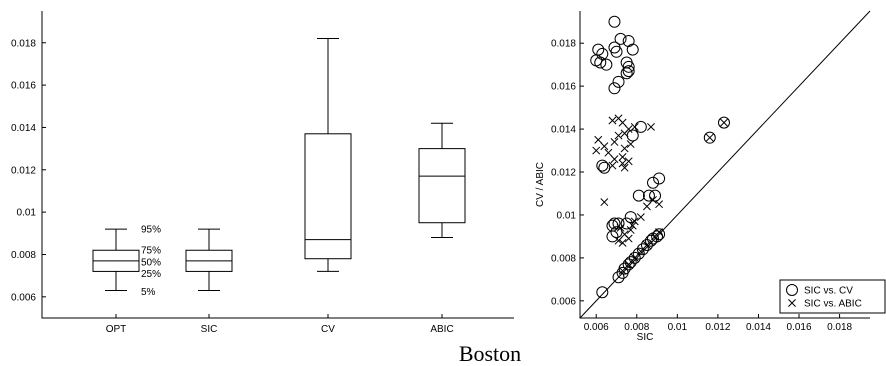  Describe the element at coordinates (151, 262) in the screenshot. I see `pct-50-label: 50%` at that location.